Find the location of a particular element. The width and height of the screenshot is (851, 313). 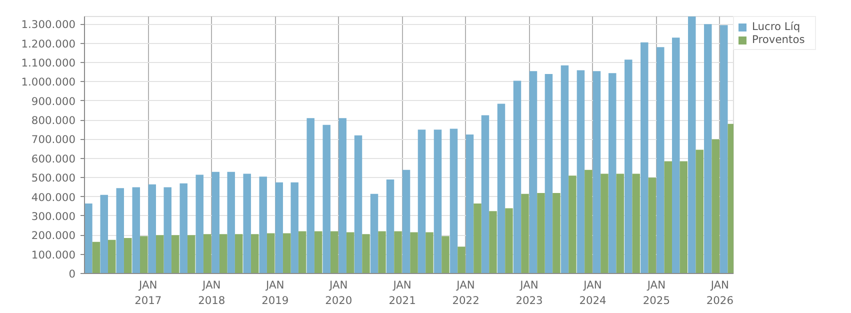

y-tick-label: 200.000 is located at coordinates (53, 235).